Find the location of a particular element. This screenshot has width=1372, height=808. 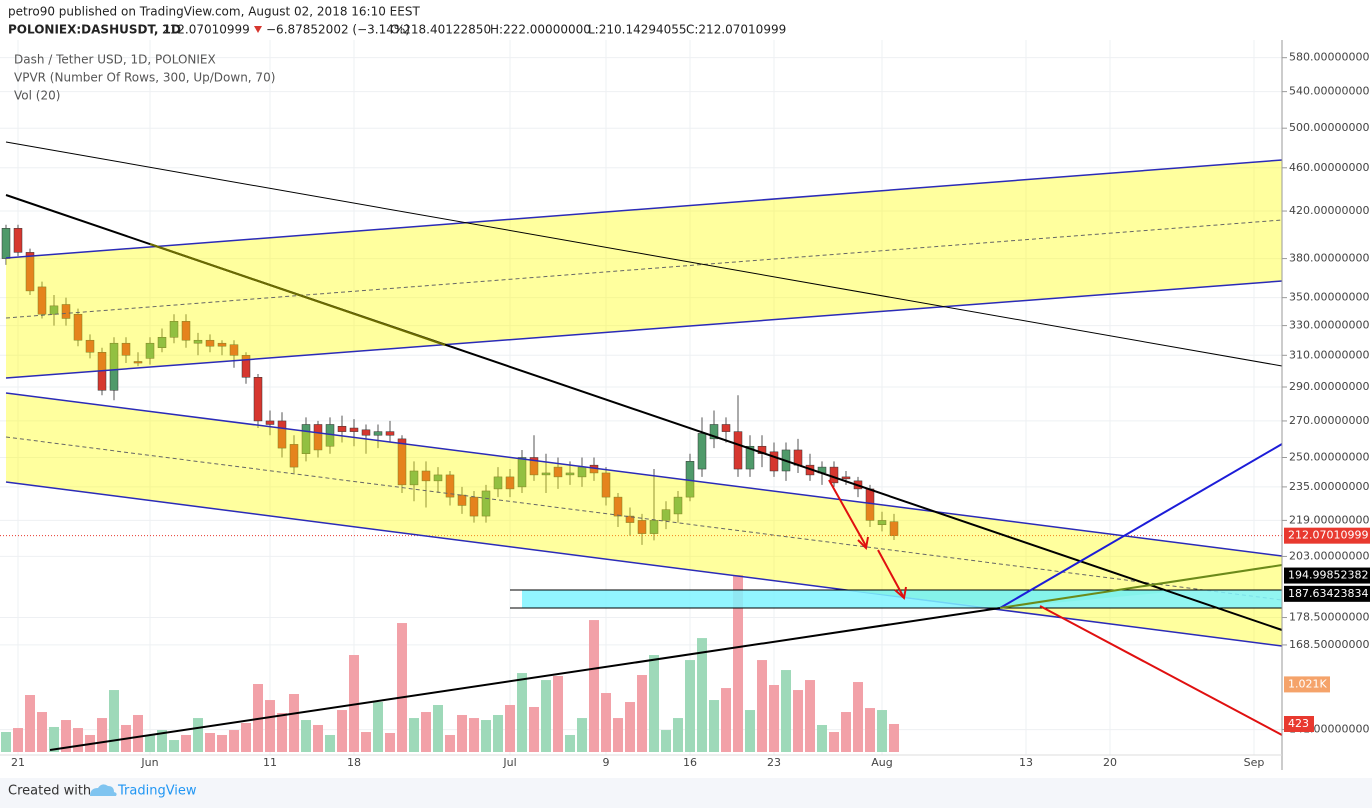

footer-brand: TradingView is located at coordinates (157, 791).